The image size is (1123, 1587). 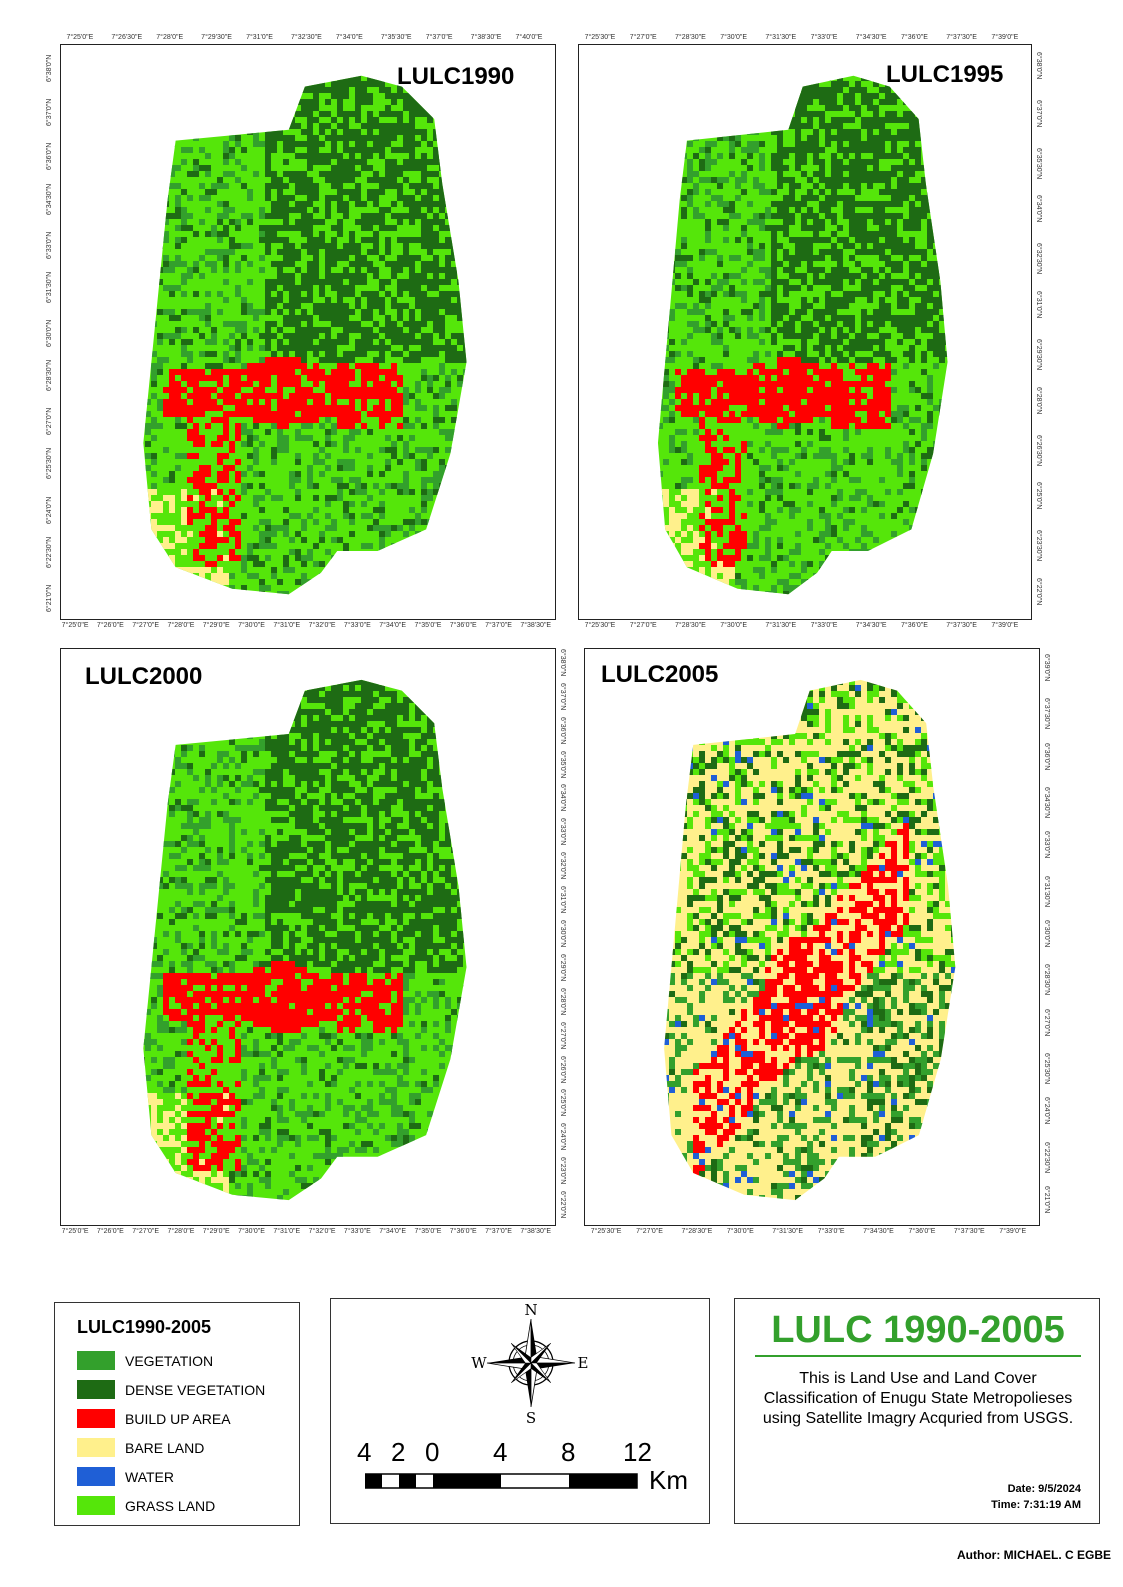 What do you see at coordinates (439, 37) in the screenshot?
I see `lon-tick-label: 7°37'0"E` at bounding box center [439, 37].